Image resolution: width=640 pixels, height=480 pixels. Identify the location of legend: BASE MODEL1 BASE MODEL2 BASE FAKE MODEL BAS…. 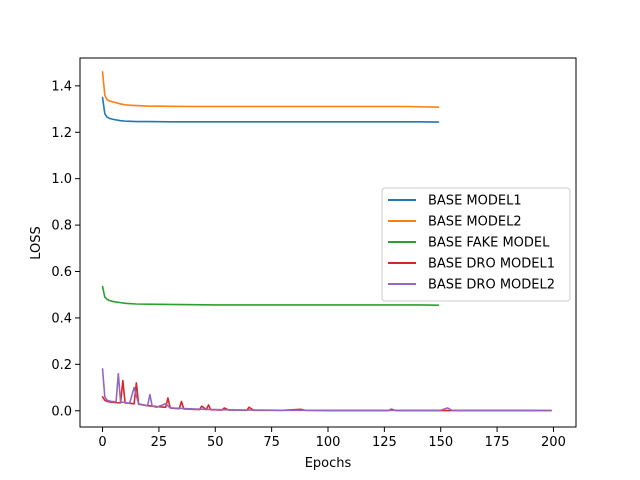
(476, 244).